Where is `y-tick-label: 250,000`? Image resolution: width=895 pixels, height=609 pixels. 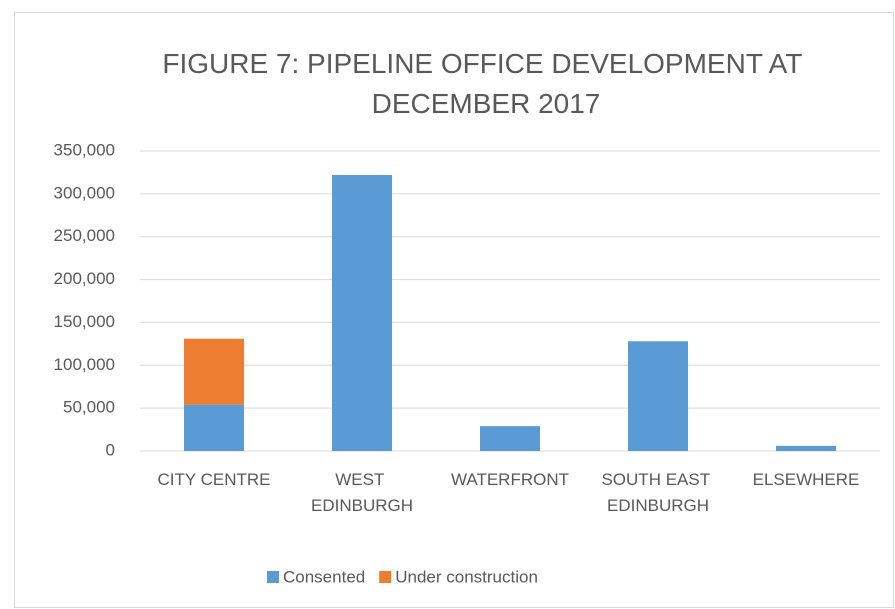 y-tick-label: 250,000 is located at coordinates (84, 235).